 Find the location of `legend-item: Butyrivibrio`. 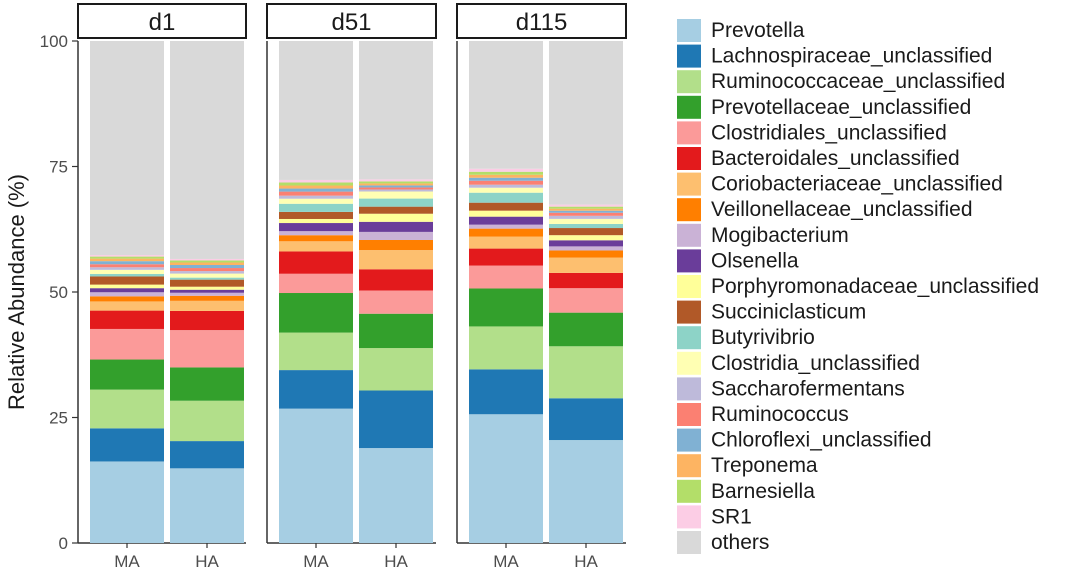

legend-item: Butyrivibrio is located at coordinates (746, 338).